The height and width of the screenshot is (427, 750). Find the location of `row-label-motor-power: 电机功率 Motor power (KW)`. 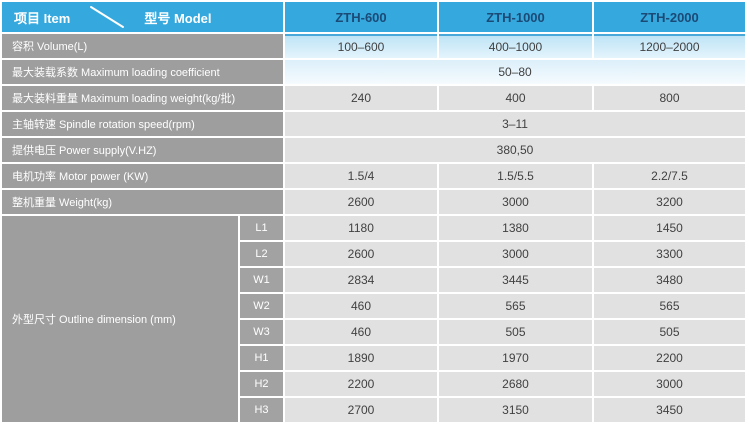

row-label-motor-power: 电机功率 Motor power (KW) is located at coordinates (142, 176).